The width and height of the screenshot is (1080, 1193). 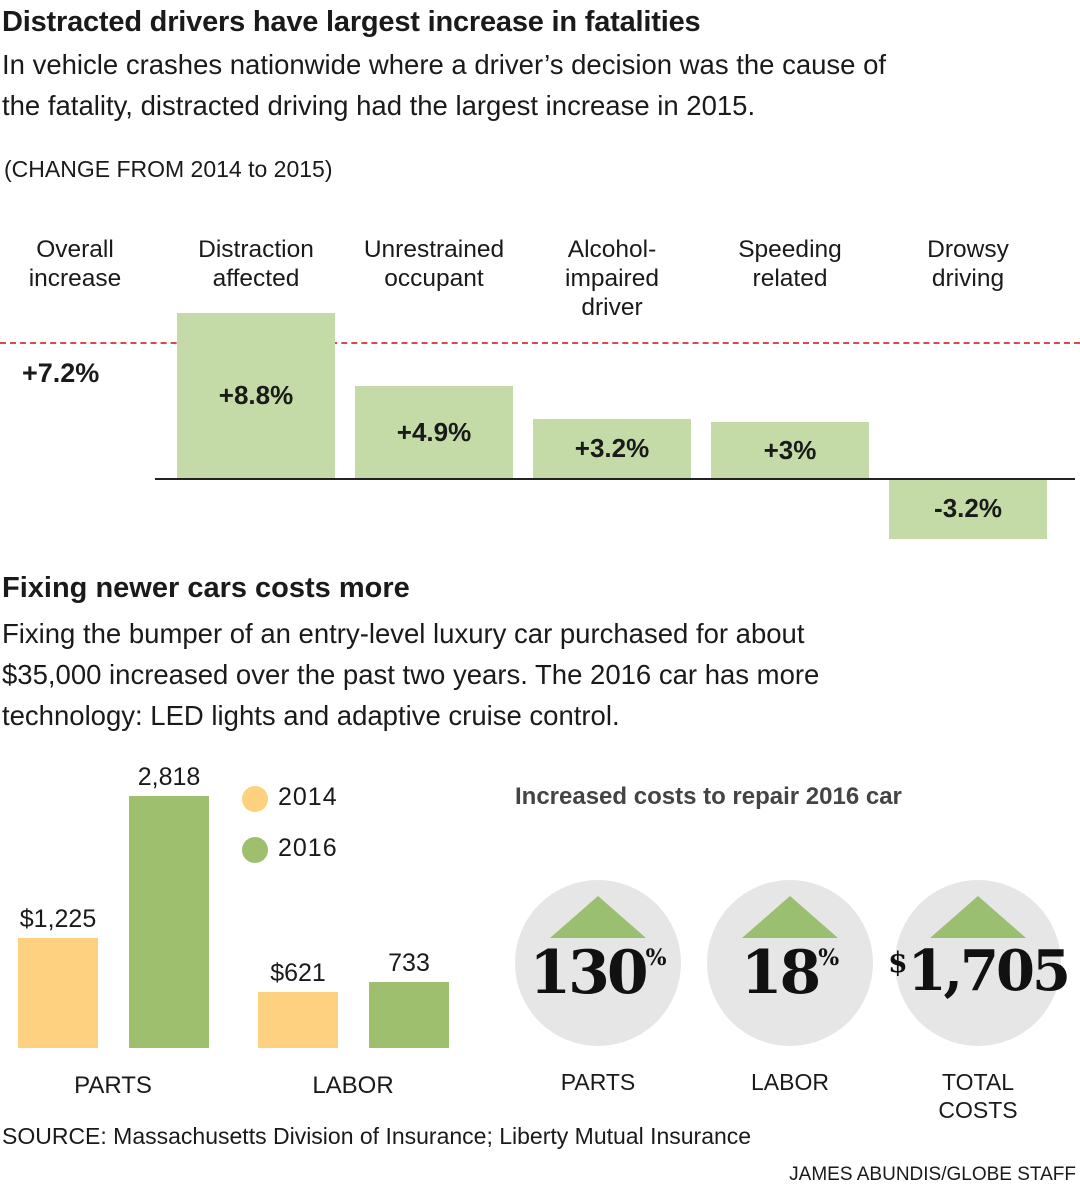 What do you see at coordinates (298, 973) in the screenshot?
I see `bar-label-labor-2014: $621` at bounding box center [298, 973].